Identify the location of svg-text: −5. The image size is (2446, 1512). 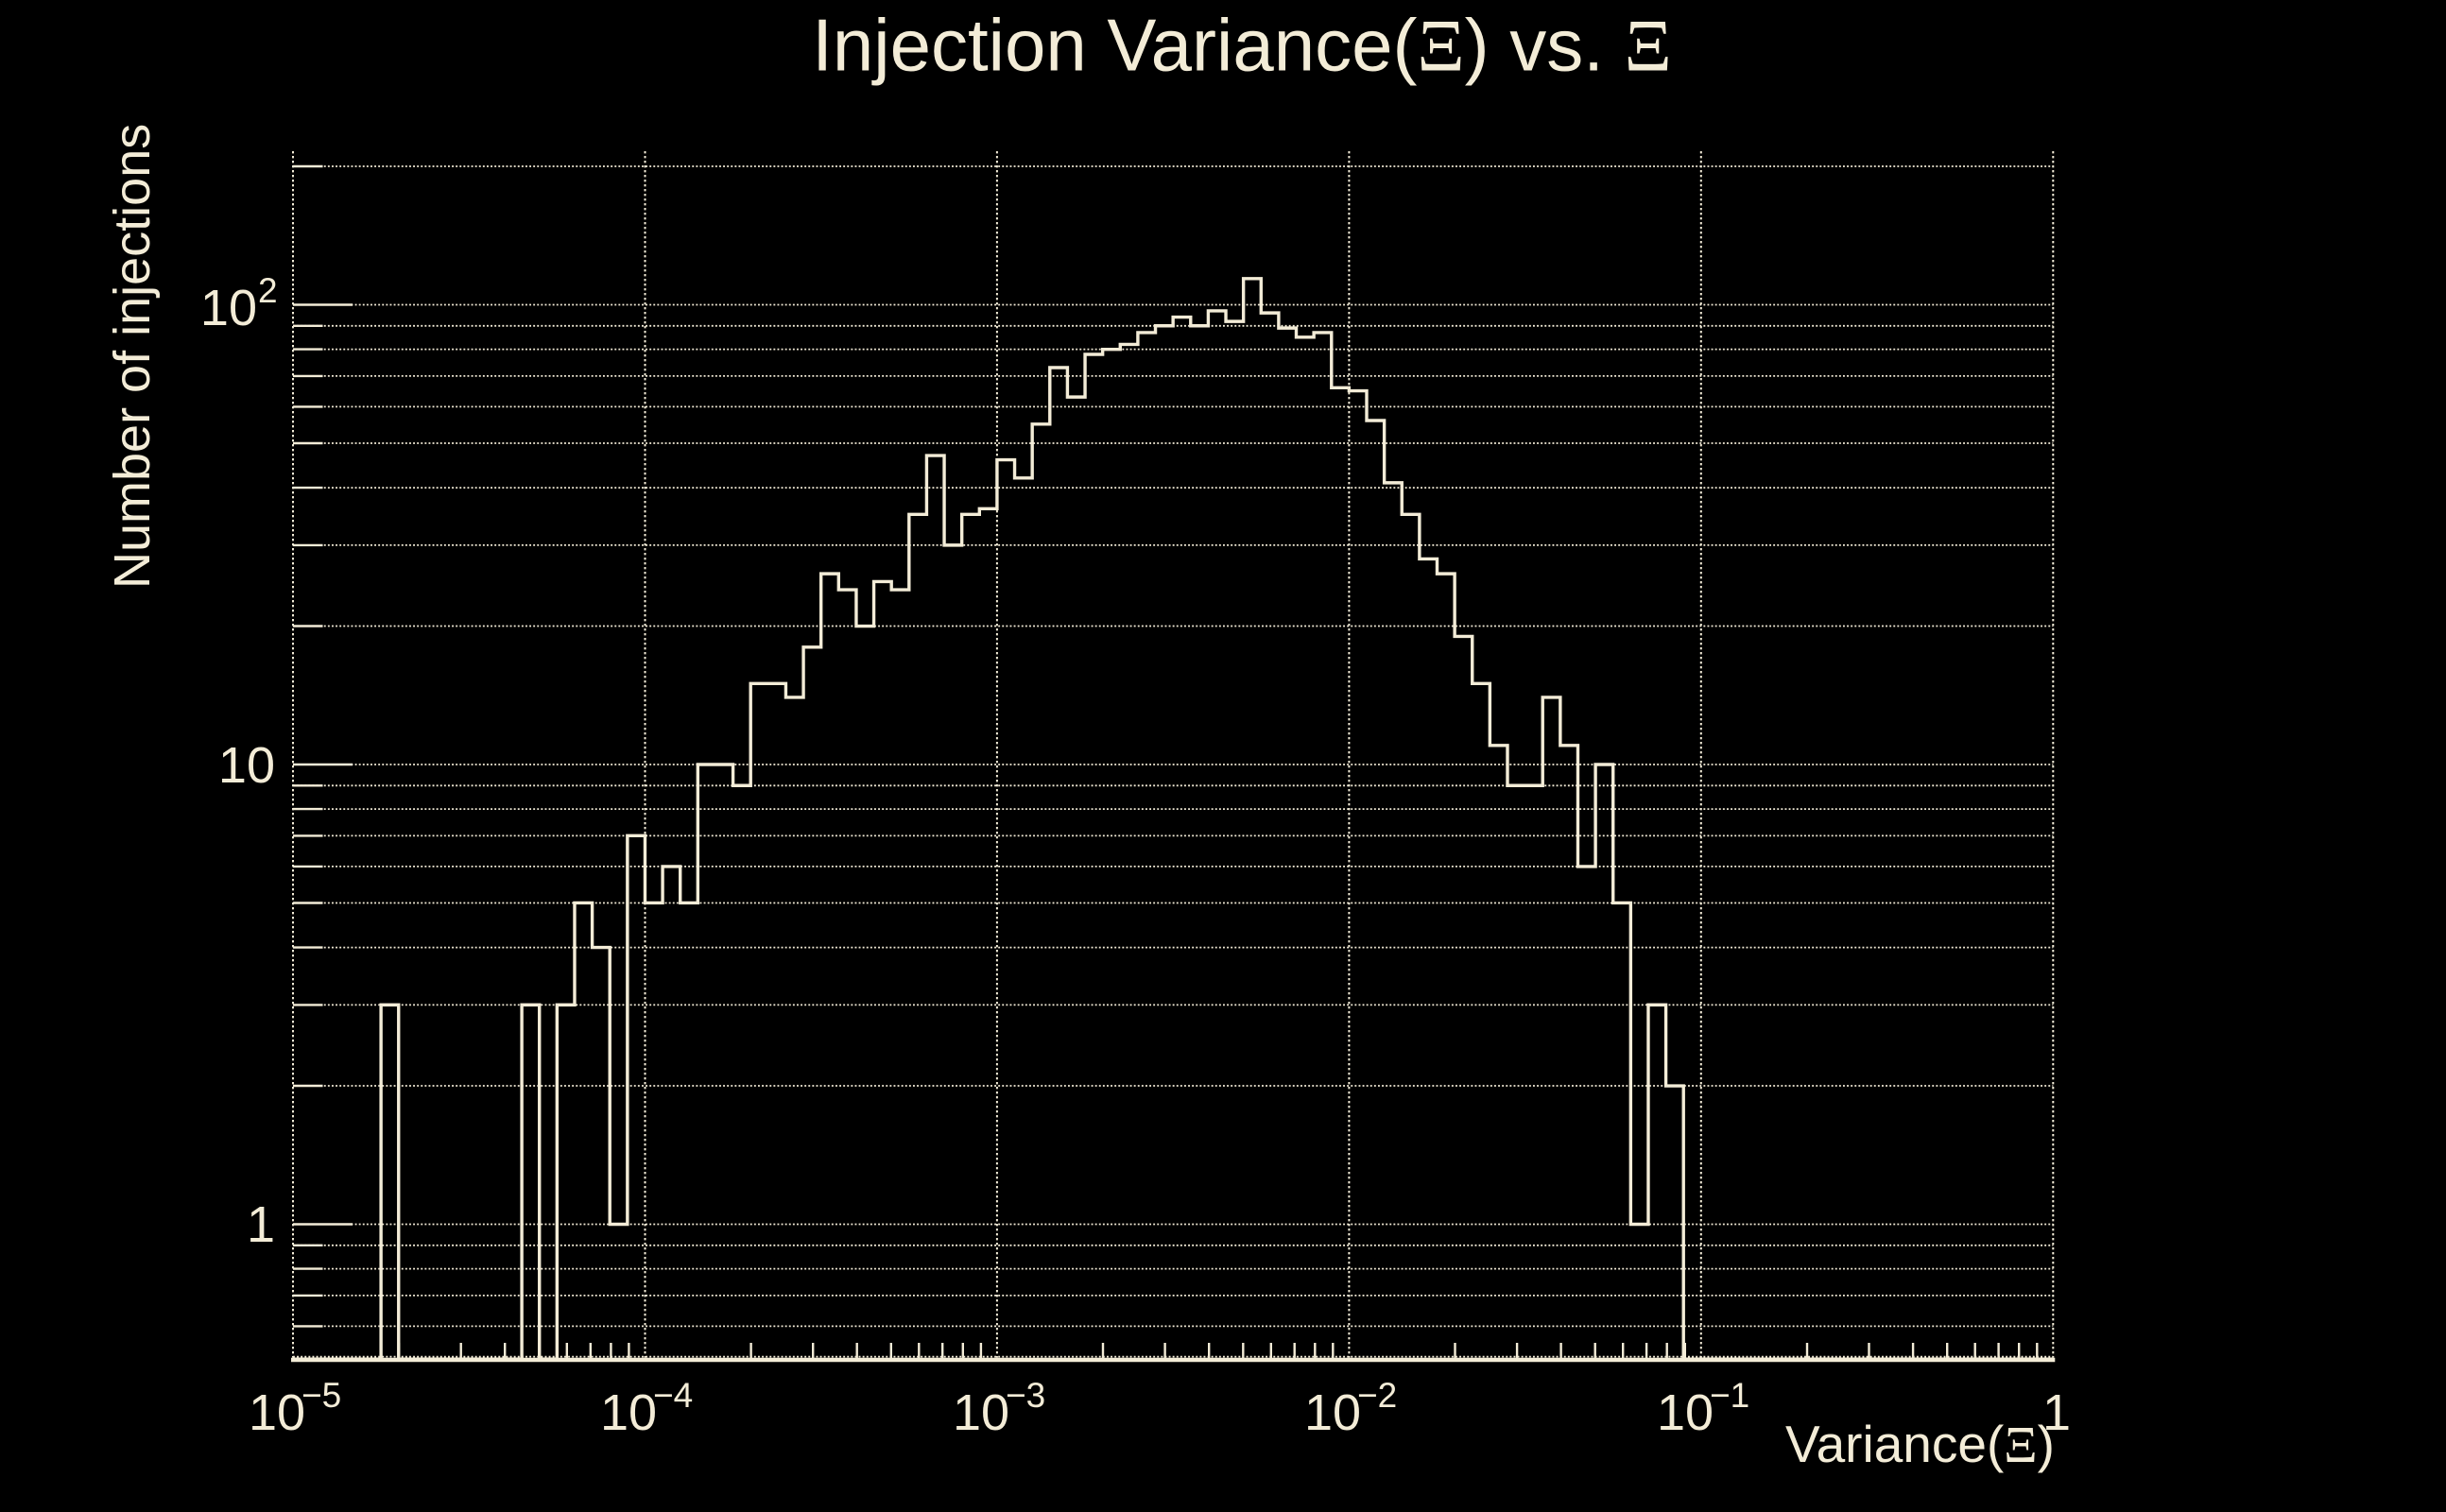
(321, 1395).